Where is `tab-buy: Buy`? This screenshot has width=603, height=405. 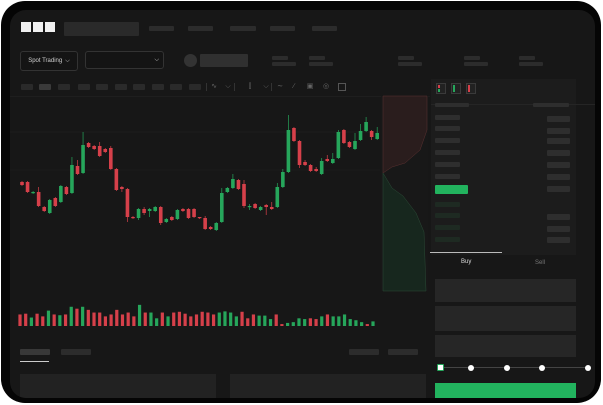 tab-buy: Buy is located at coordinates (466, 262).